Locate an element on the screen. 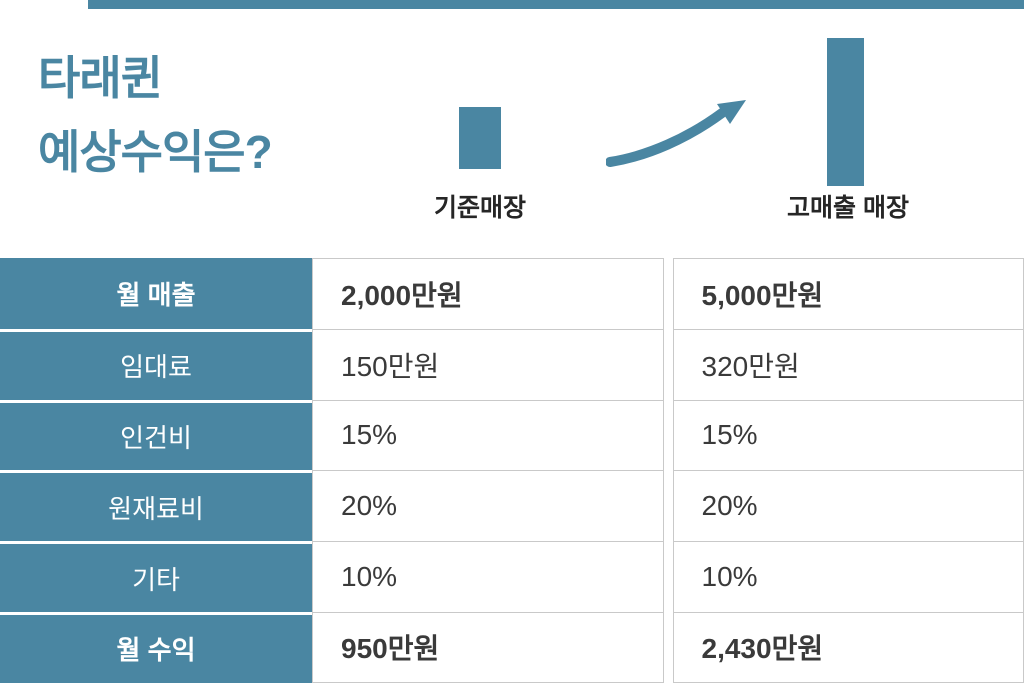 Image resolution: width=1024 pixels, height=683 pixels. standard-store-value: 20% is located at coordinates (488, 506).